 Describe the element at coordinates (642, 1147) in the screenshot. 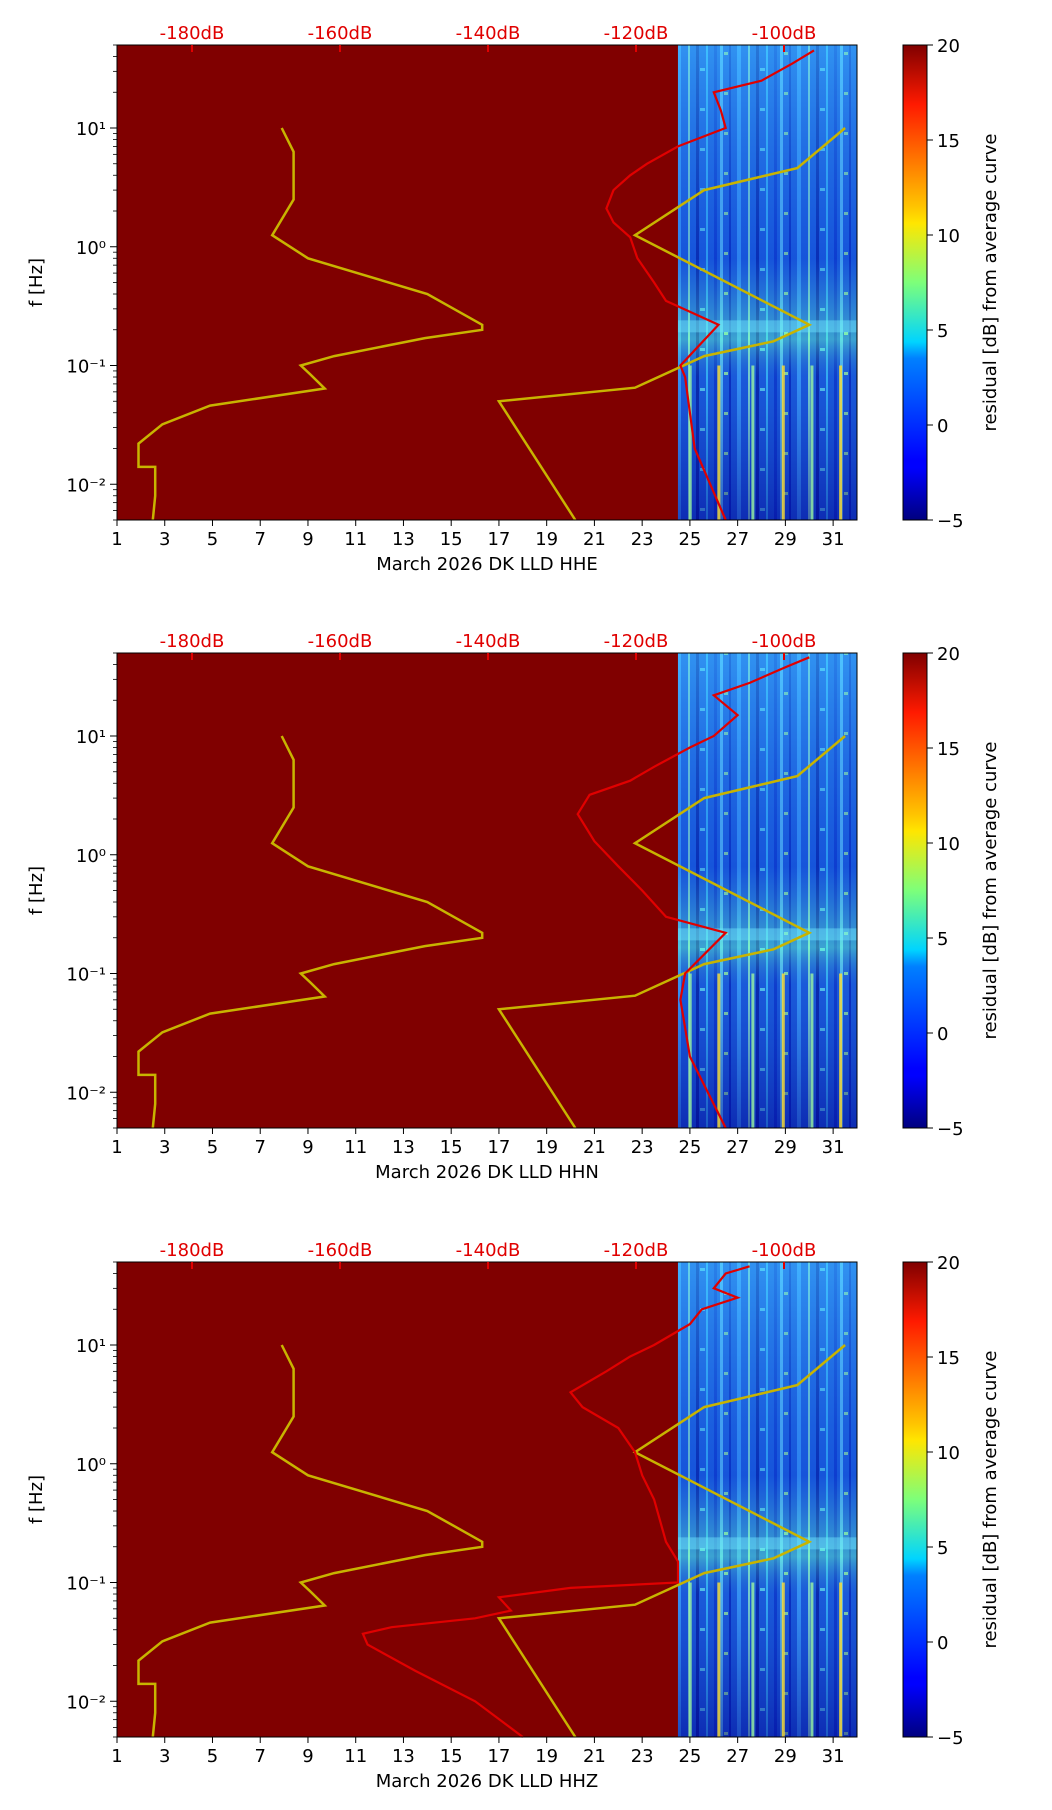

I see `x-tick-label: 23` at that location.